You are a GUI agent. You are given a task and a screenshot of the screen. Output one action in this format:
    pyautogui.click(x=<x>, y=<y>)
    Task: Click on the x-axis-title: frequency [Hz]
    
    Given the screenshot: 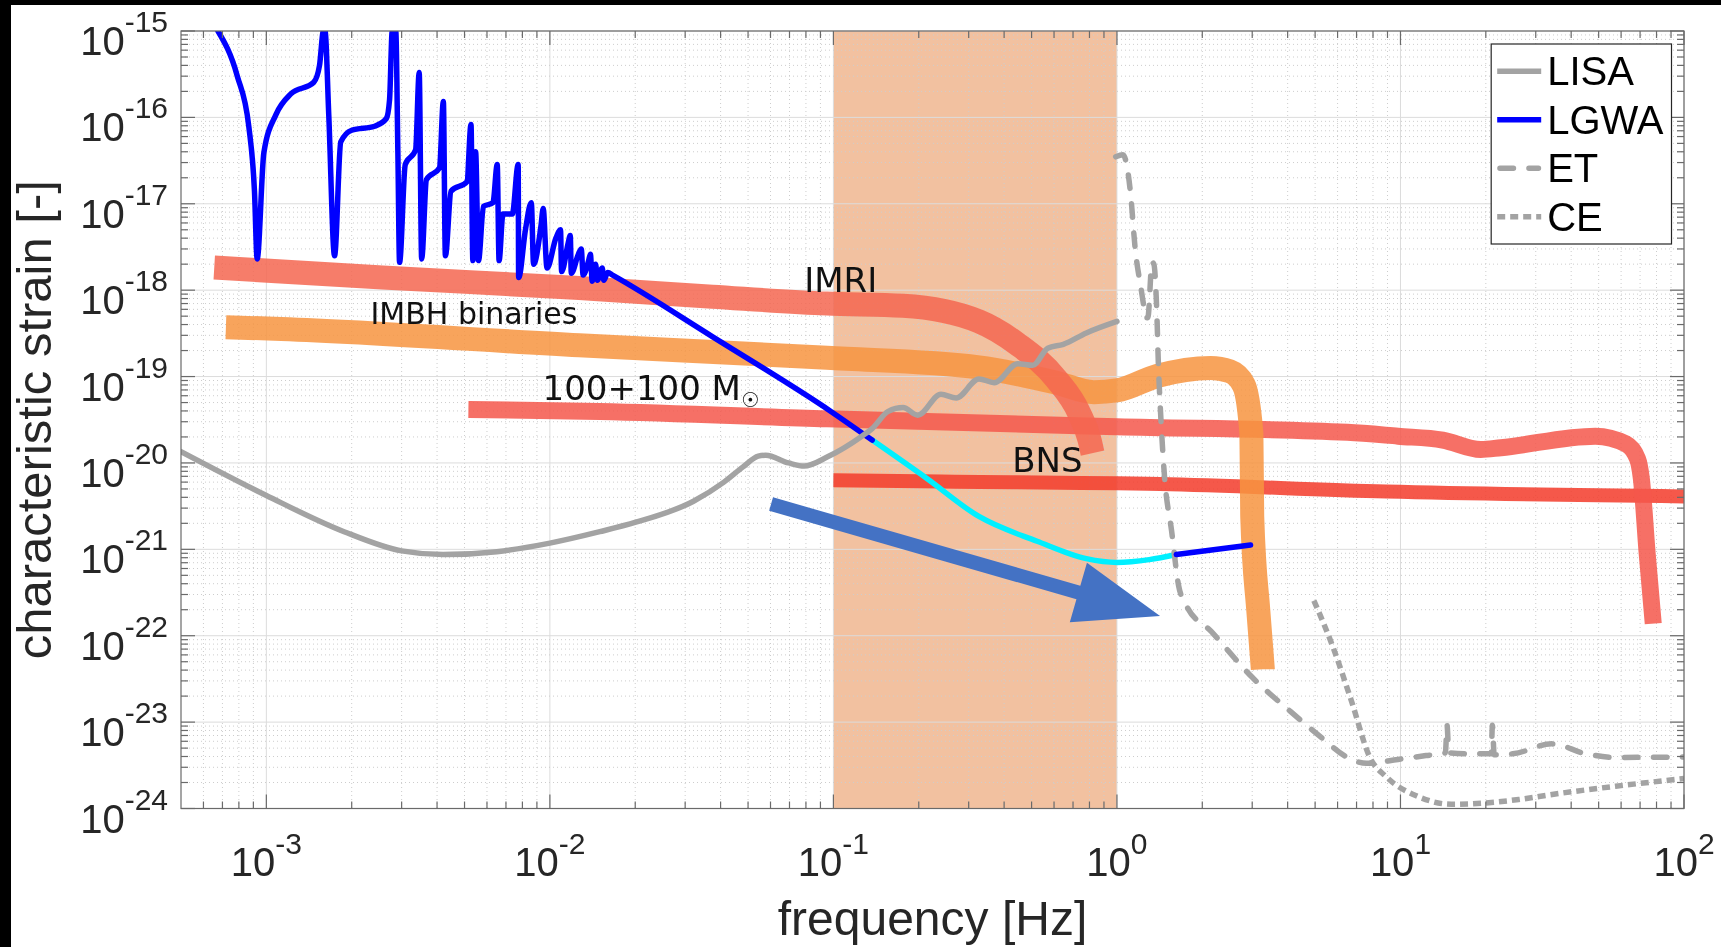 What is the action you would take?
    pyautogui.click(x=932, y=918)
    